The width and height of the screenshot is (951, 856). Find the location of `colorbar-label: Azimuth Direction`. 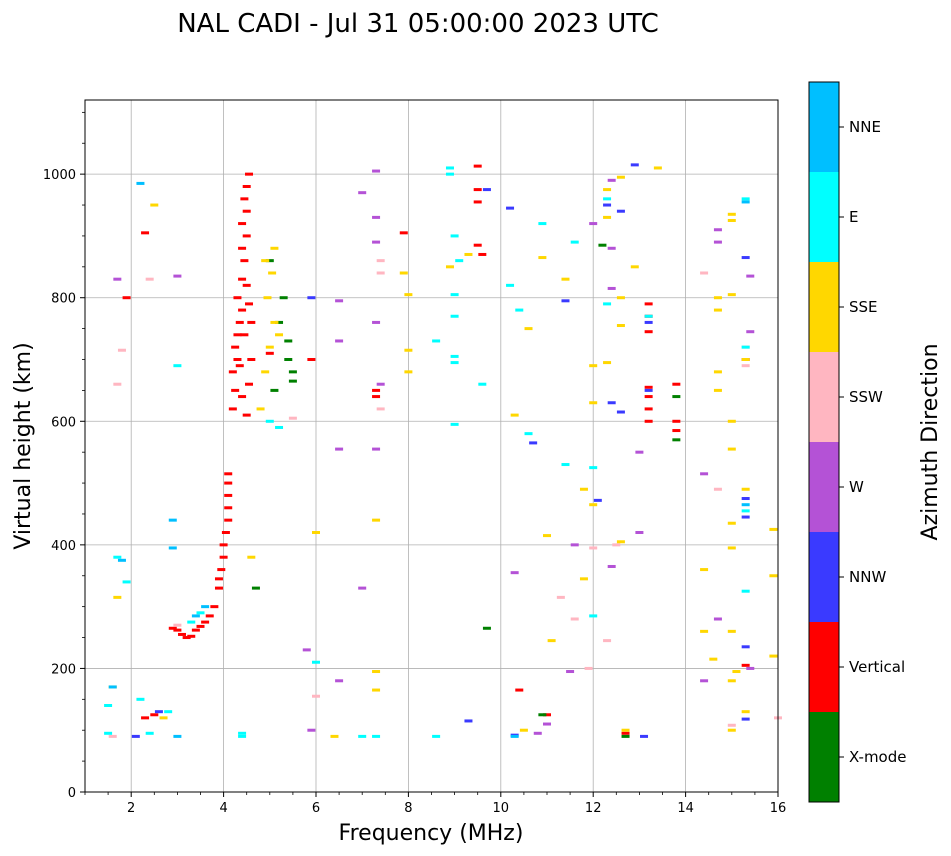

colorbar-label: Azimuth Direction is located at coordinates (930, 441).